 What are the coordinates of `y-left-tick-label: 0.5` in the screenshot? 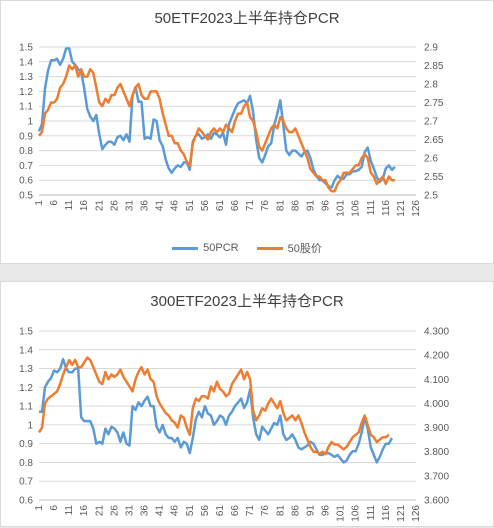 It's located at (26, 196).